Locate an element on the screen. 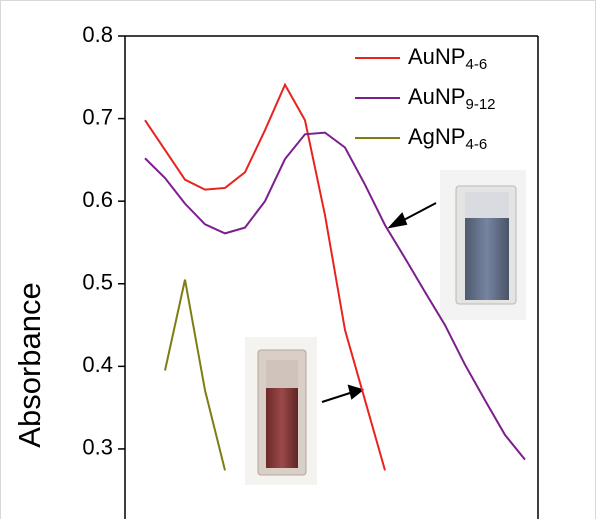 The height and width of the screenshot is (519, 596). y-tick-label: 0.5 is located at coordinates (97, 282).